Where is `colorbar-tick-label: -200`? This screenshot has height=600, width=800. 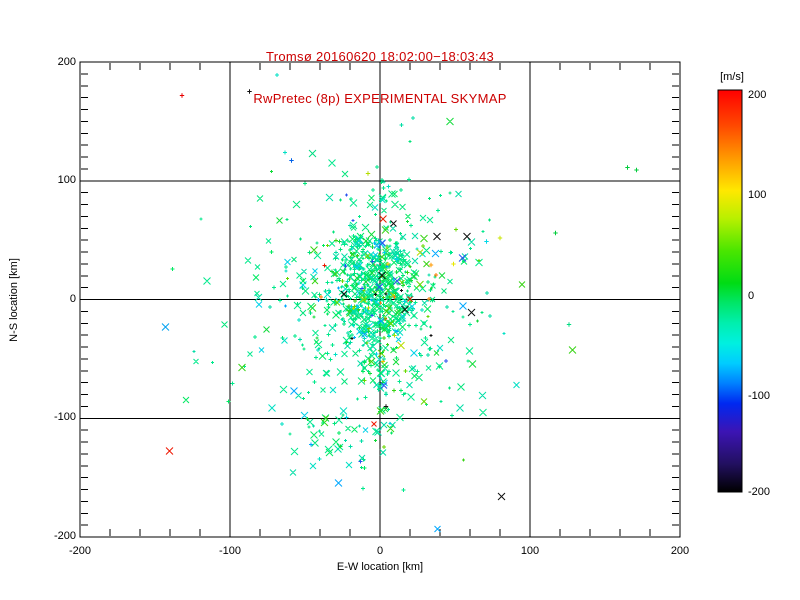 colorbar-tick-label: -200 is located at coordinates (759, 492).